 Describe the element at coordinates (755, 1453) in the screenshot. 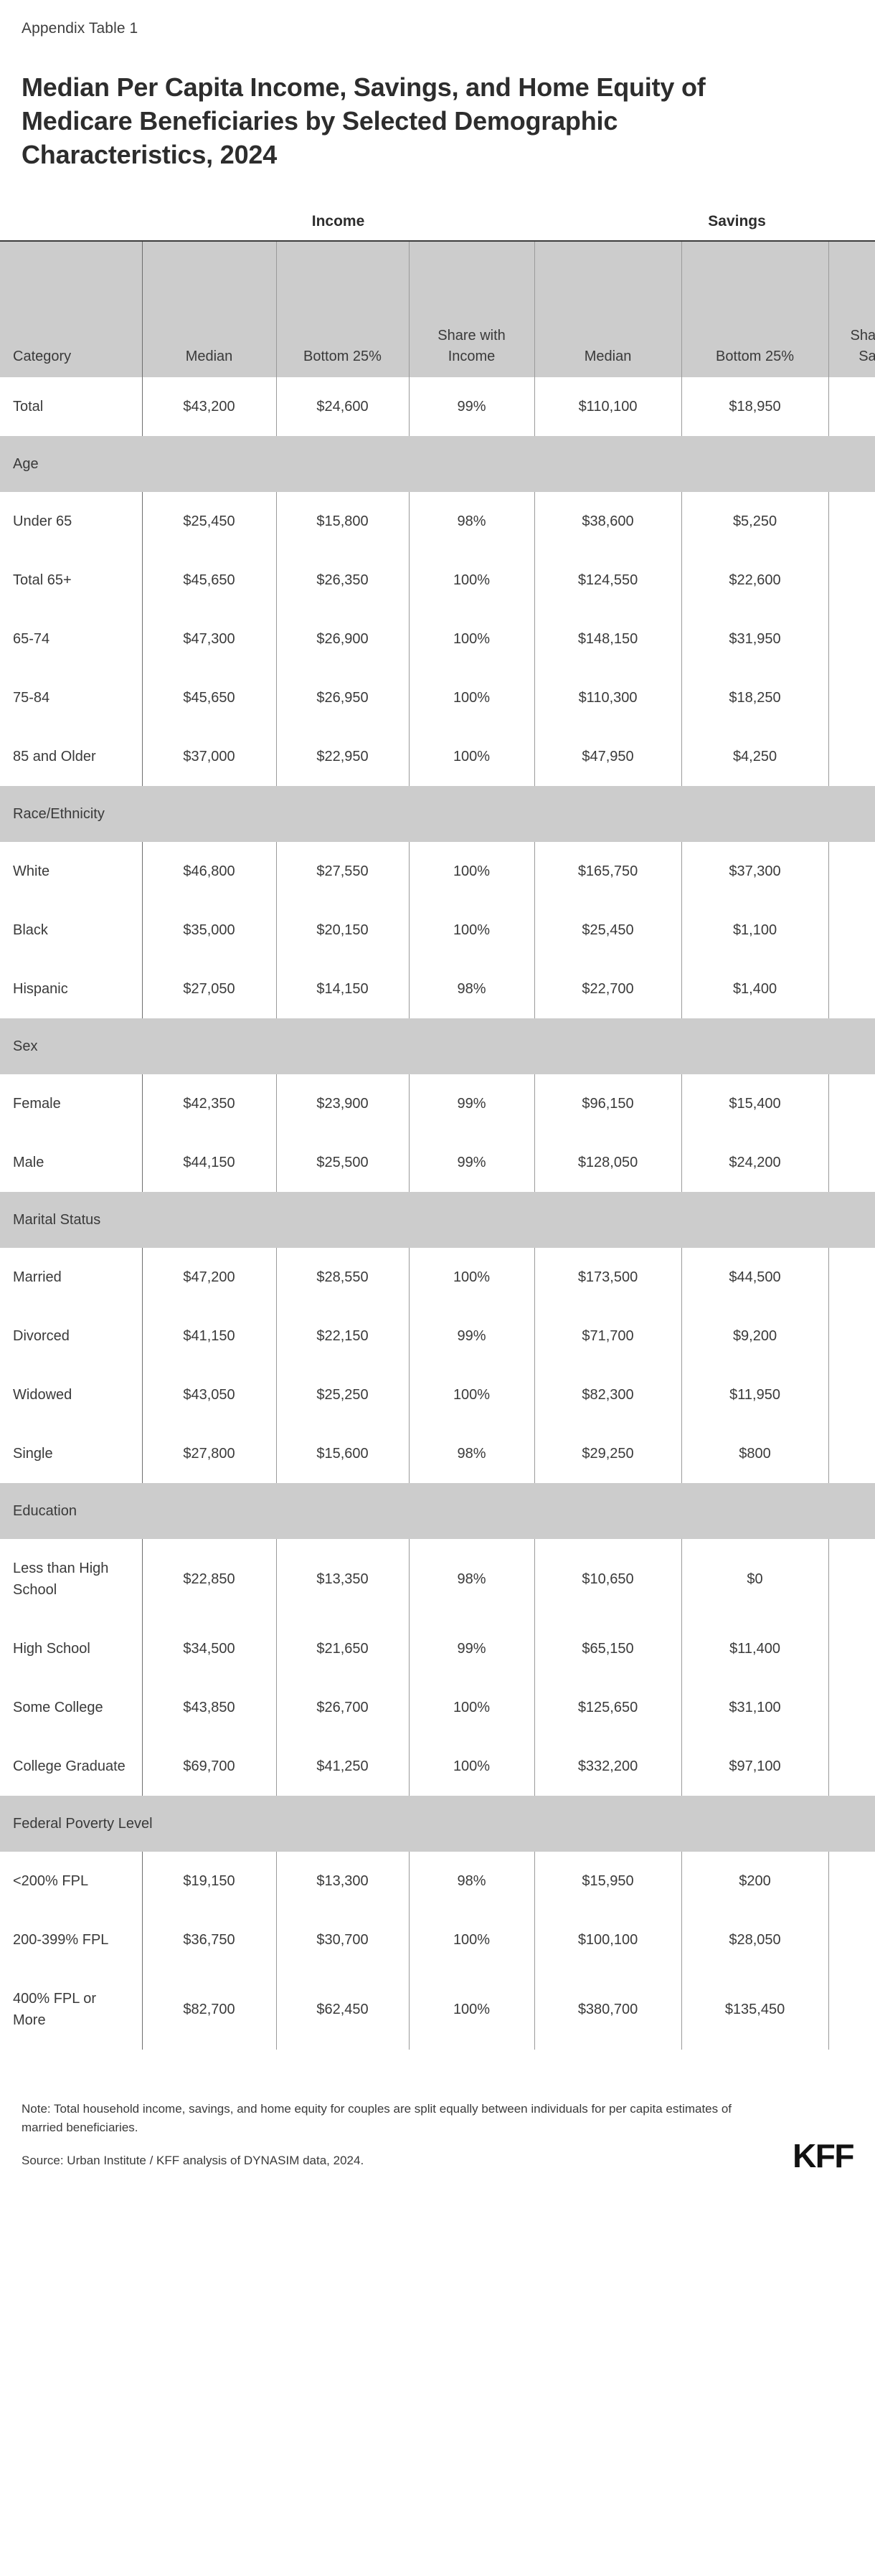

I see `row-value-cell: $800` at that location.